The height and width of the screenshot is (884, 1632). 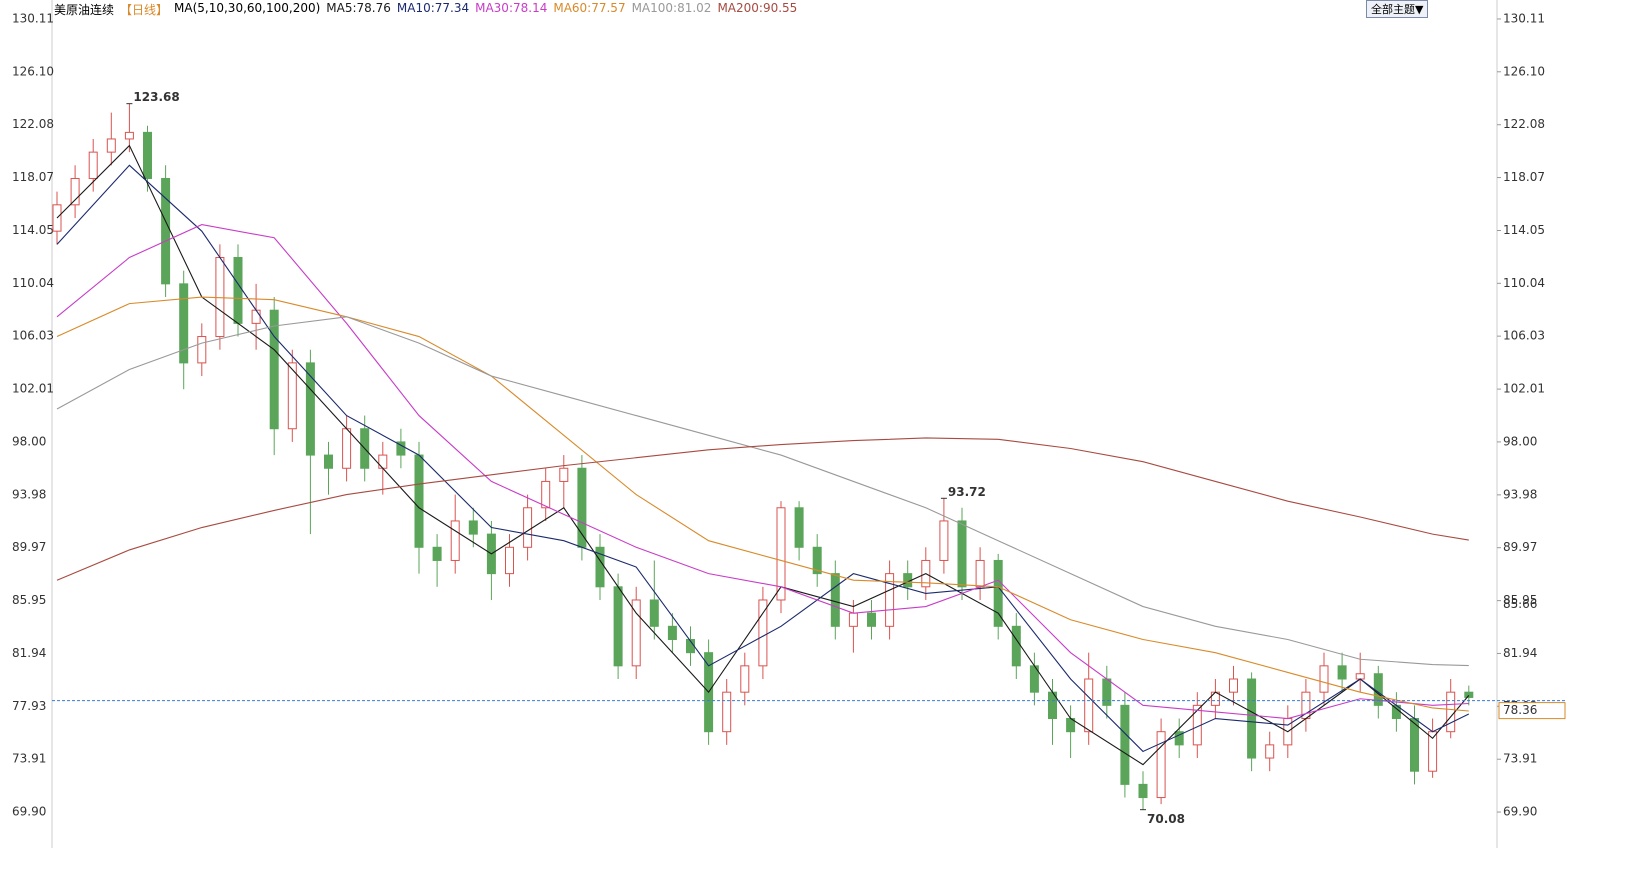 What do you see at coordinates (1397, 9) in the screenshot?
I see `theme-button: 全部主题▼` at bounding box center [1397, 9].